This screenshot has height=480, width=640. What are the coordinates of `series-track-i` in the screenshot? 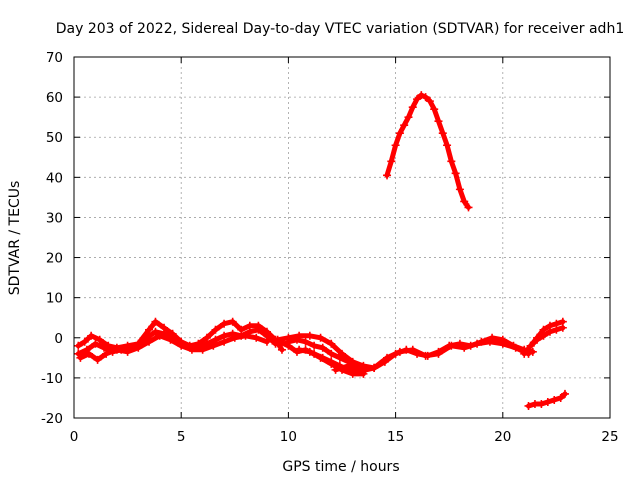 It's located at (428, 151).